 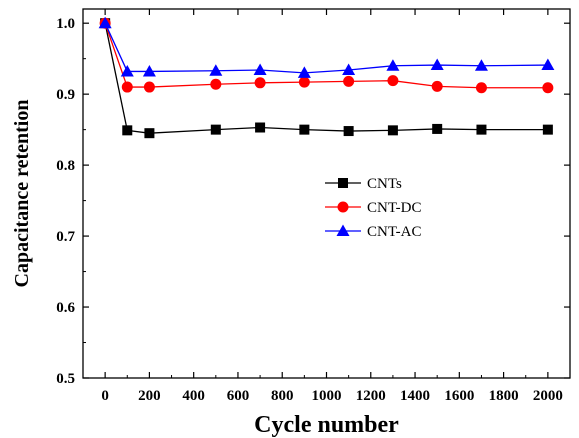 I want to click on x-axis-title: Cycle number, so click(x=326, y=425).